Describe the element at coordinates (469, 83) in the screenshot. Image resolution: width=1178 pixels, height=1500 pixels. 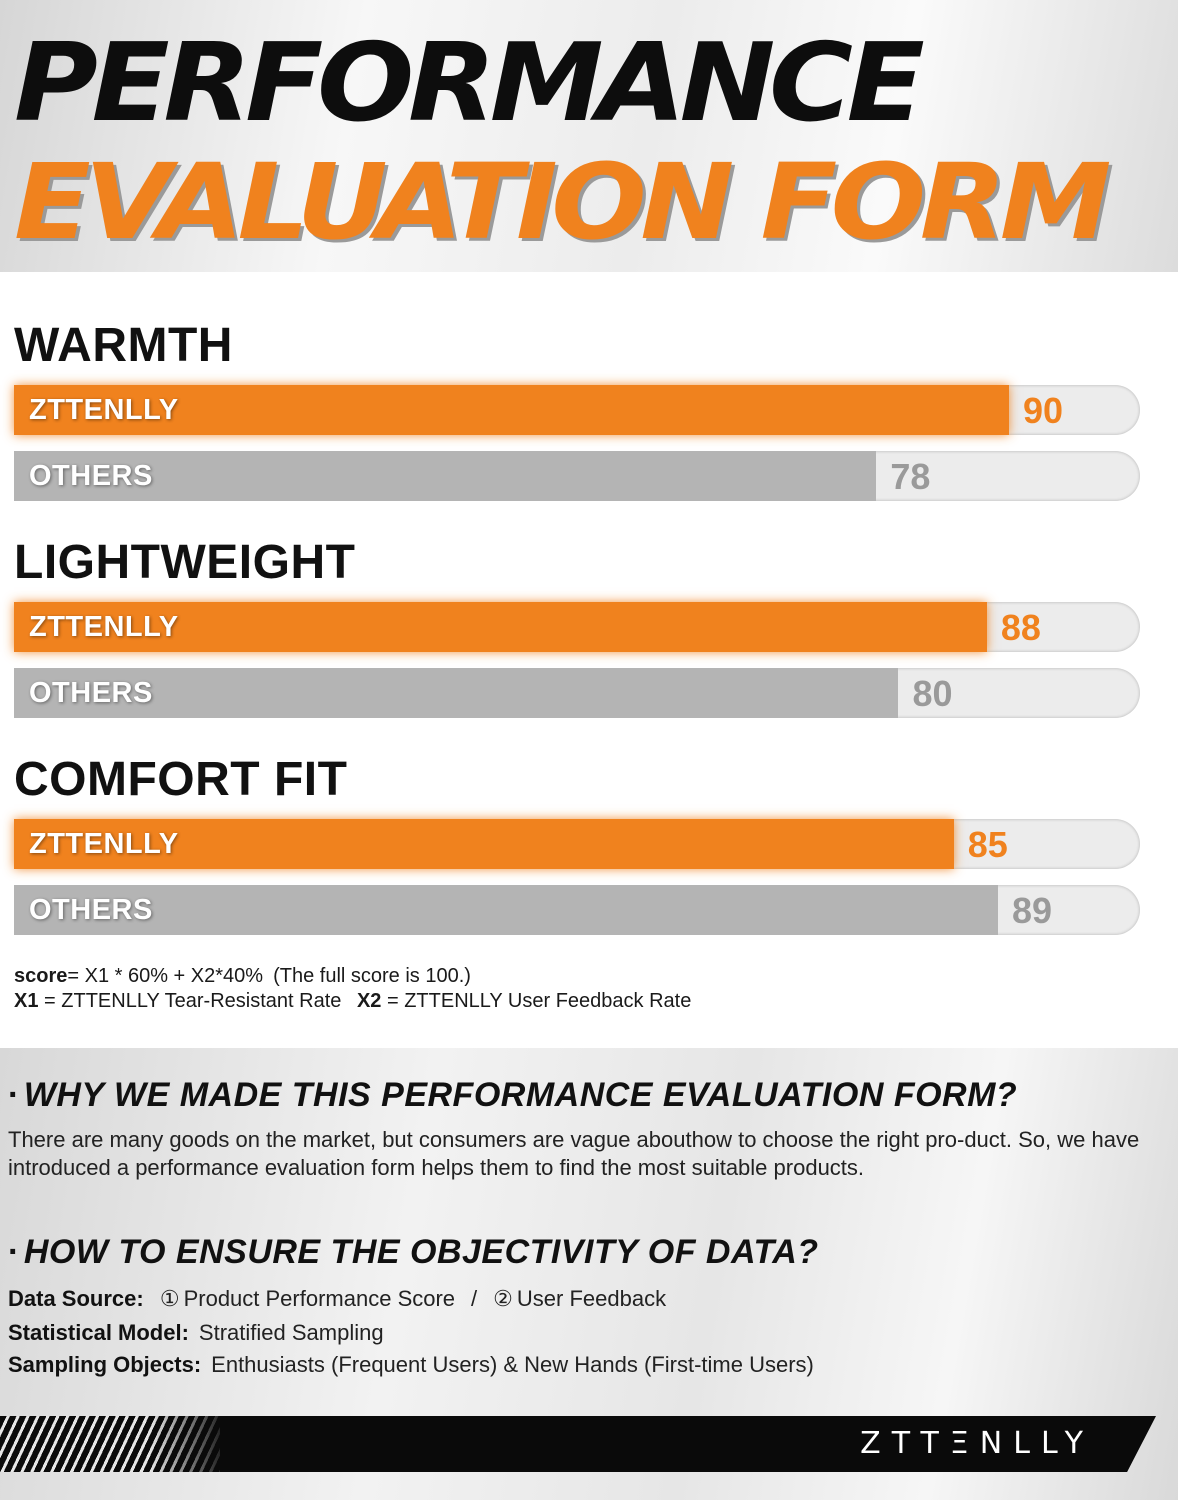
I see `title-line-1: PERFORMANCE` at that location.